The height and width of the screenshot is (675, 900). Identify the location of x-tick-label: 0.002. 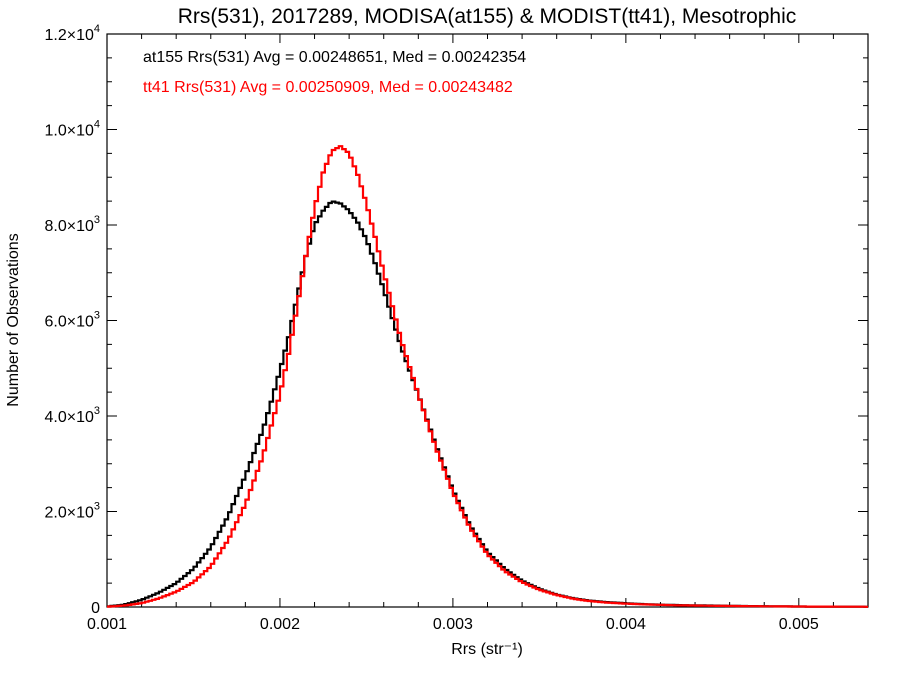
(280, 624).